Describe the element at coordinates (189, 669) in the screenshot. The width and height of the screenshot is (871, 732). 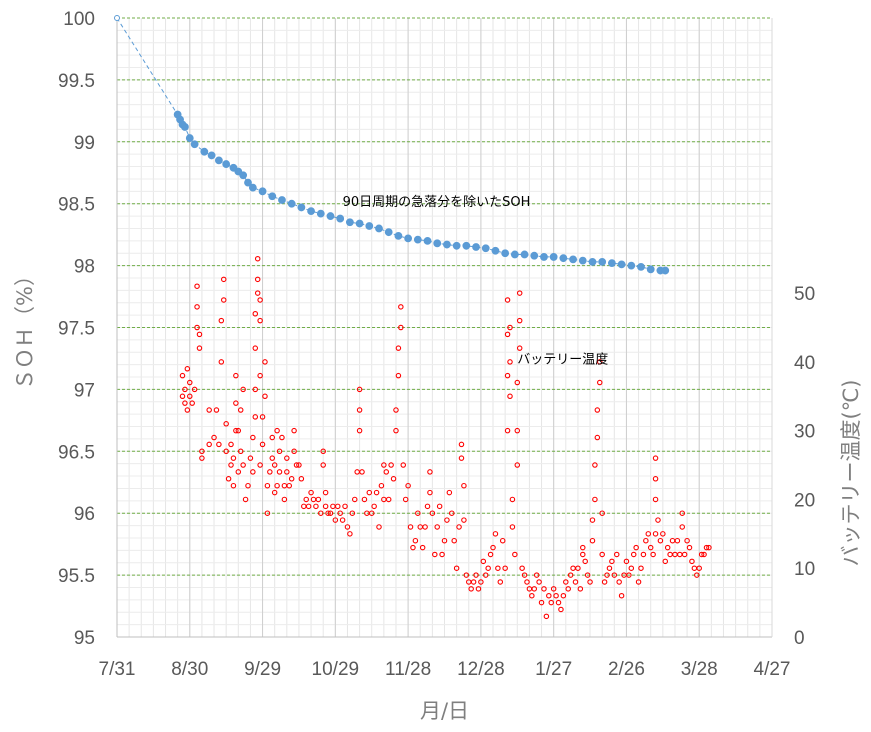
I see `x-tick-label: 8/30` at that location.